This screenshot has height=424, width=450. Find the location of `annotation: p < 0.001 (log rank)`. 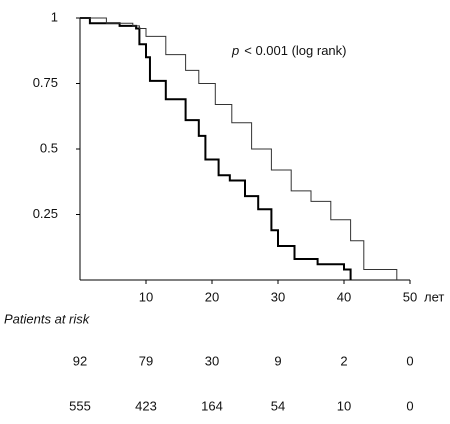

annotation: p < 0.001 (log rank) is located at coordinates (289, 50).